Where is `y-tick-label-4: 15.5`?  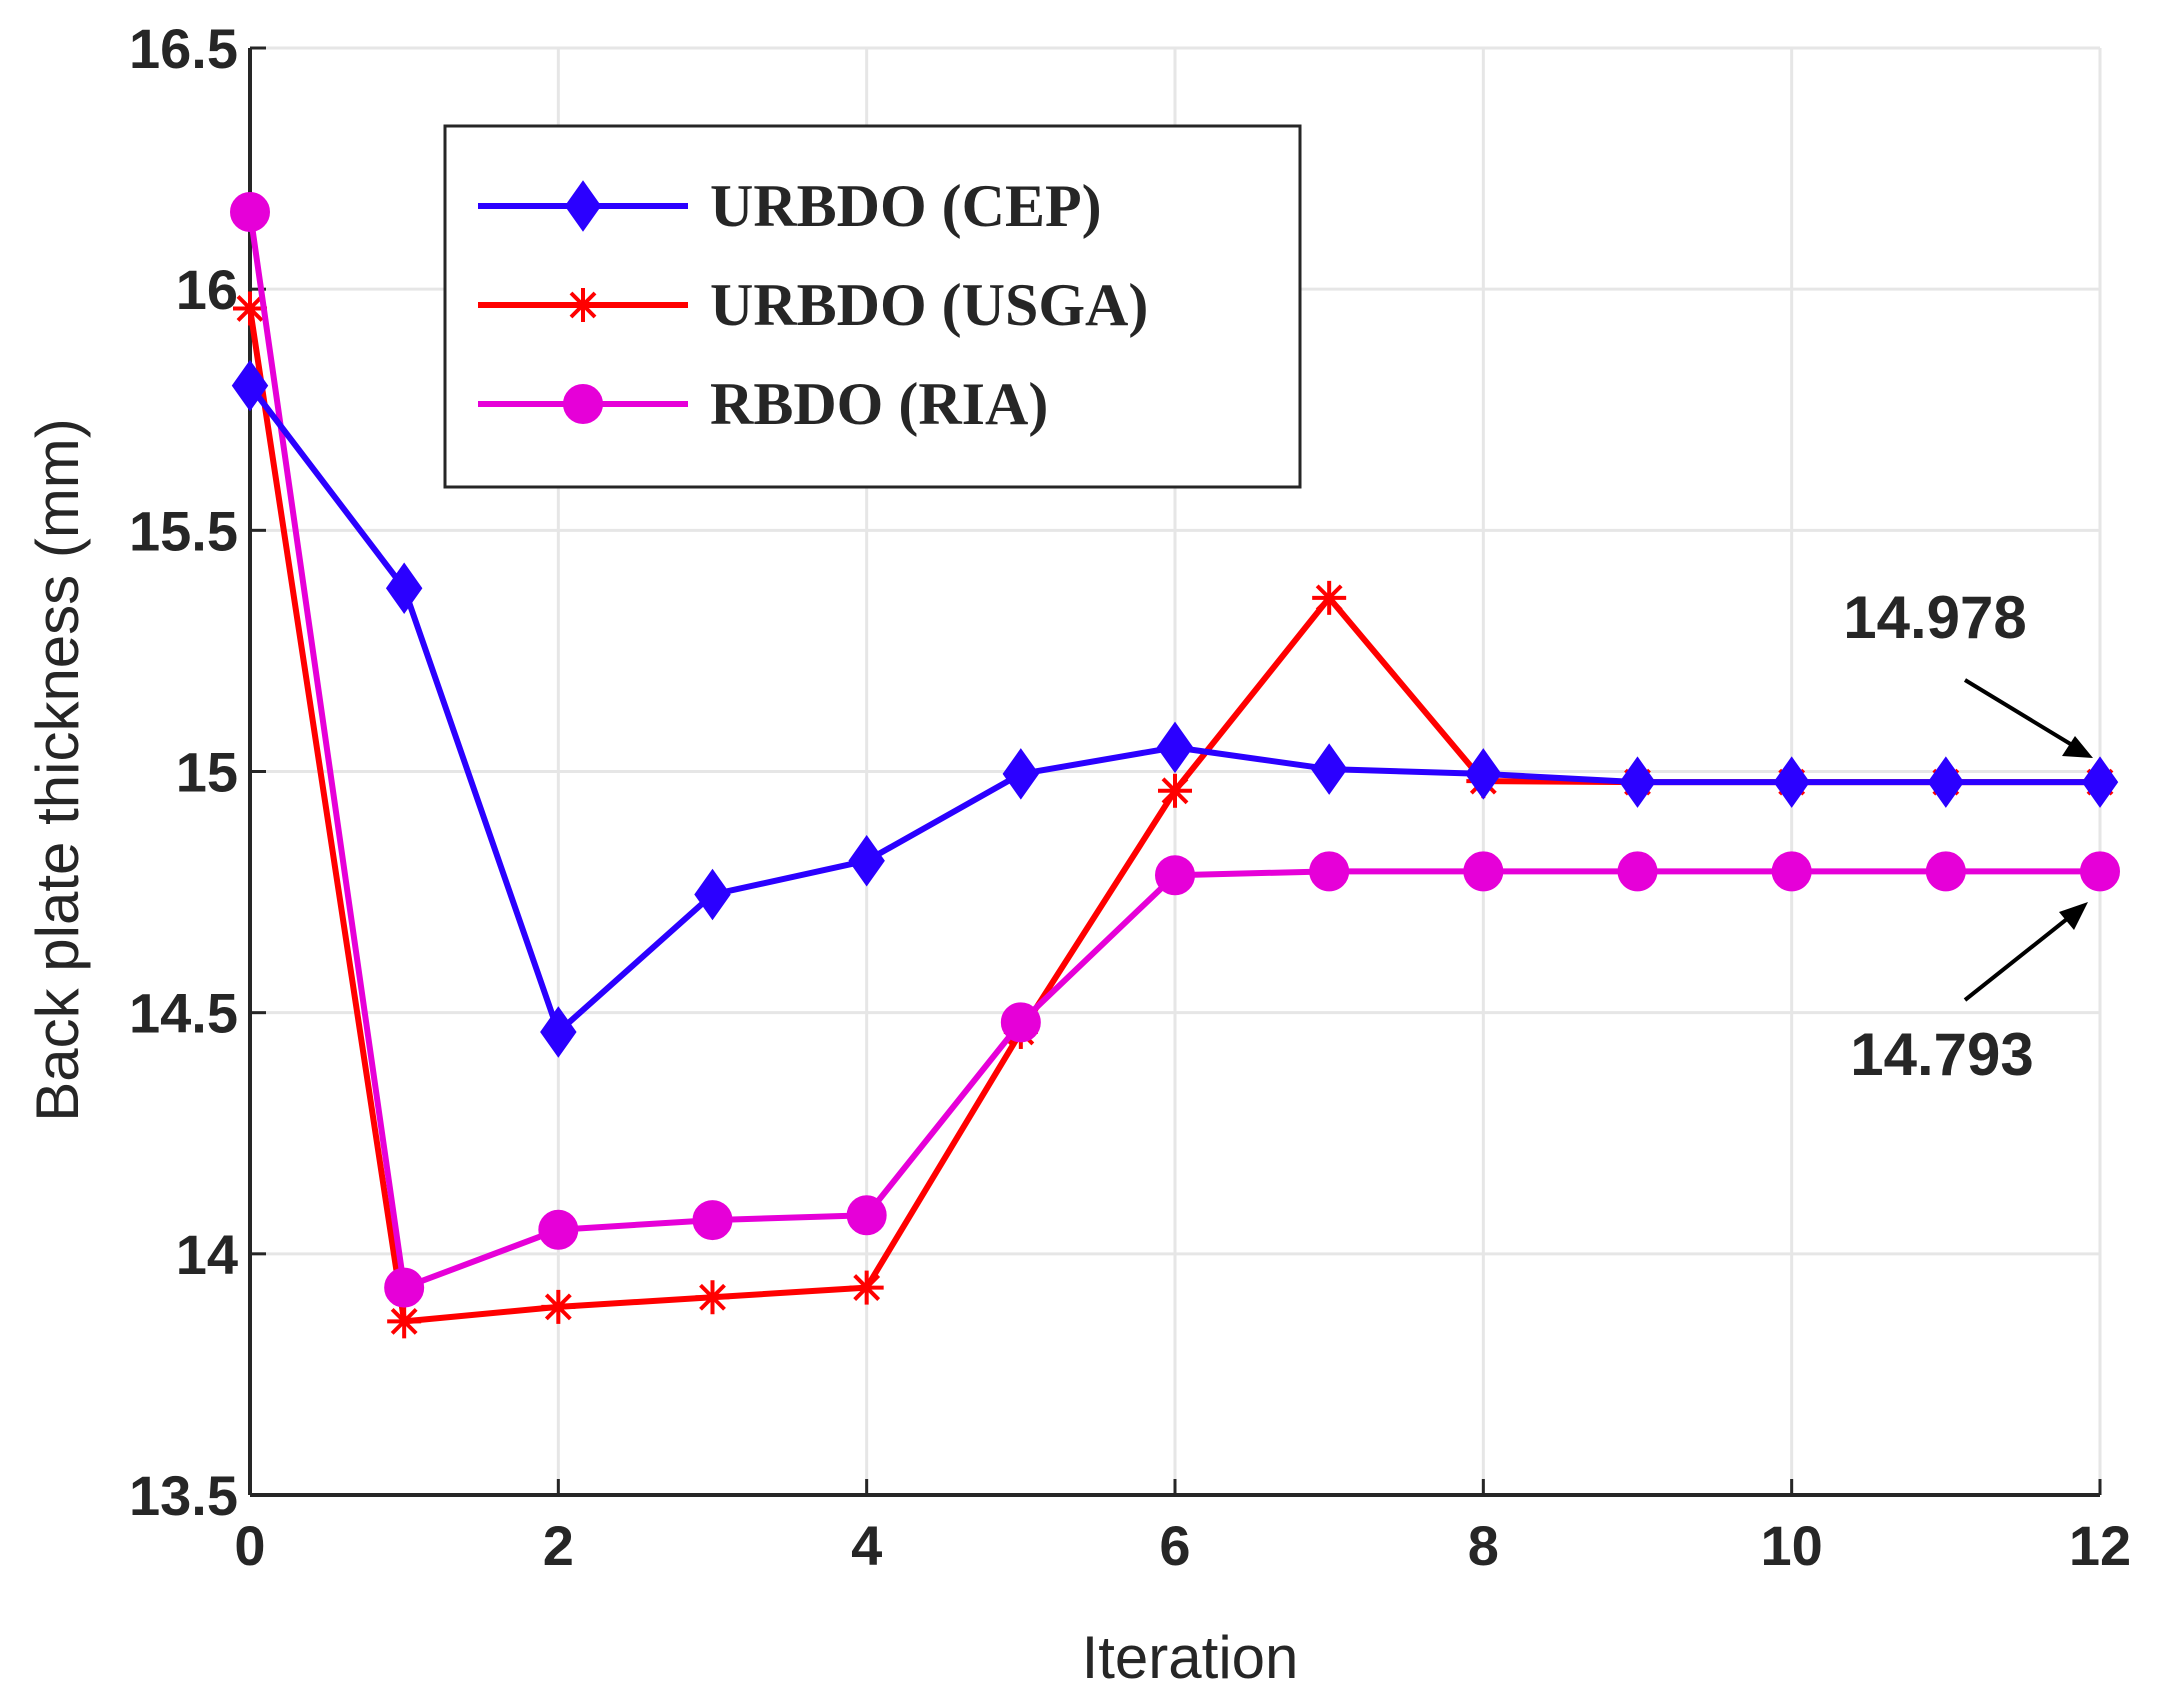 y-tick-label-4: 15.5 is located at coordinates (183, 530).